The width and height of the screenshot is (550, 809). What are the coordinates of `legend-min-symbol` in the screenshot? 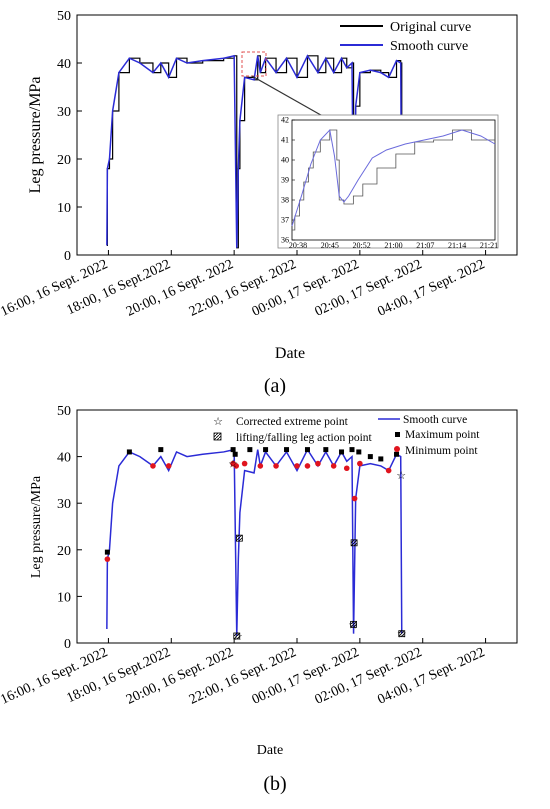 It's located at (397, 449).